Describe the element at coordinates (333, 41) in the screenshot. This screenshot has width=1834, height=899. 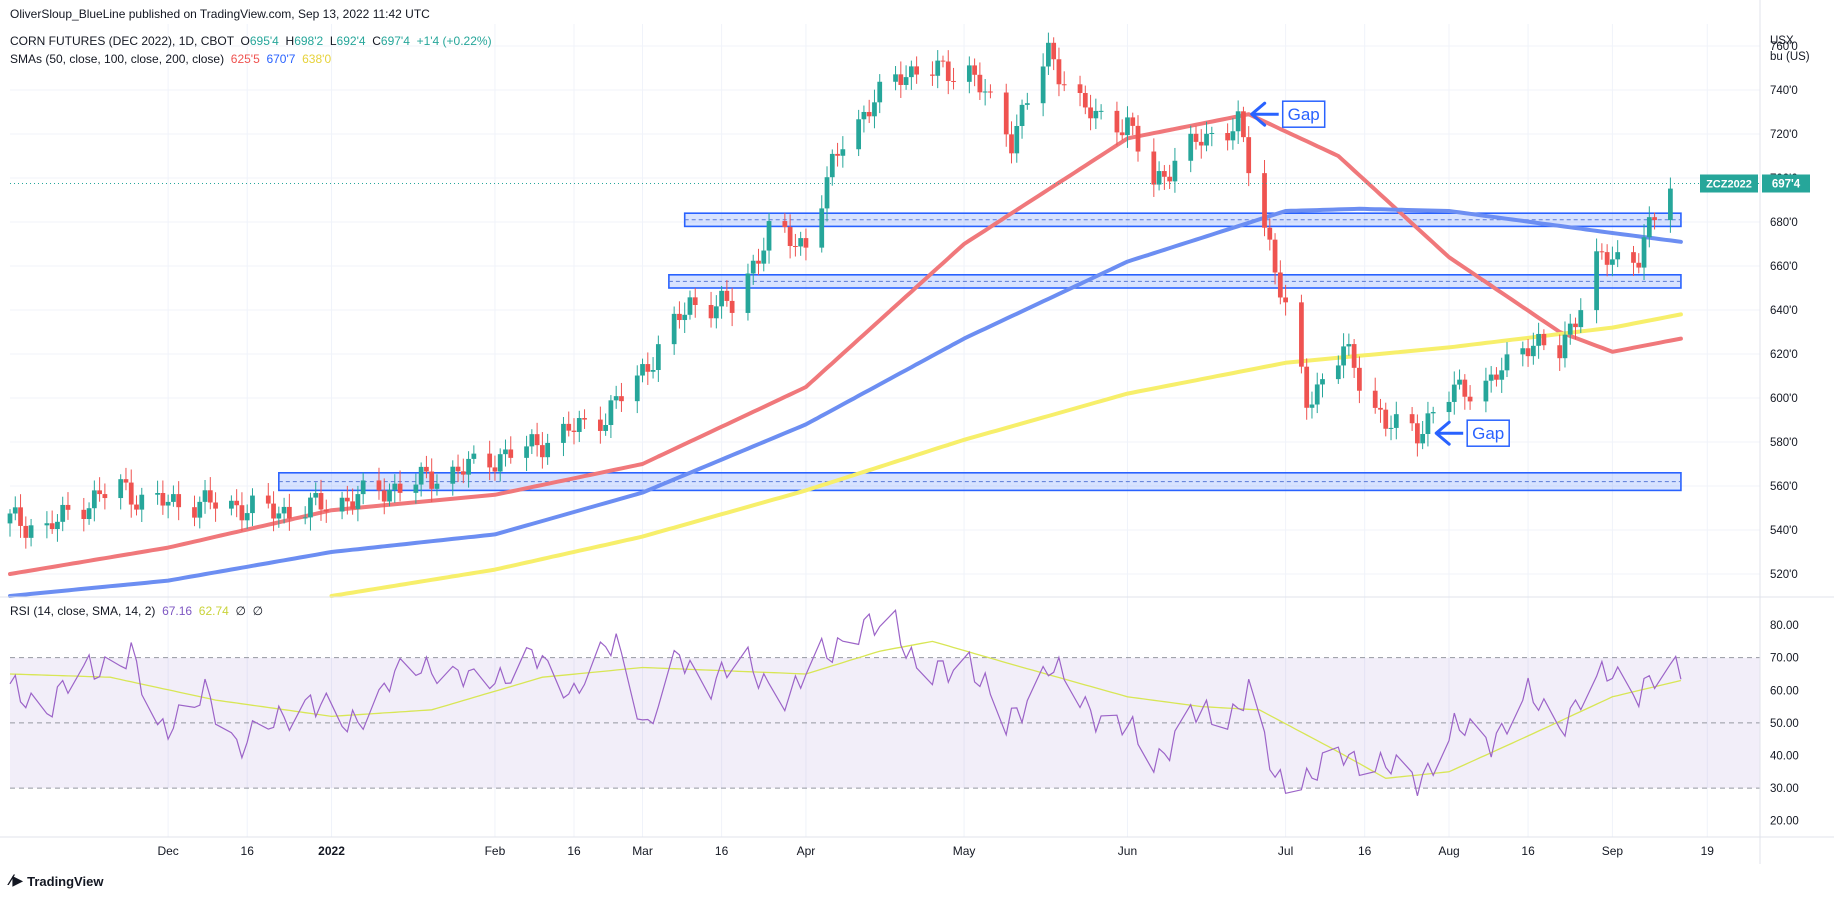
I see `ohlc-low-label: L` at that location.